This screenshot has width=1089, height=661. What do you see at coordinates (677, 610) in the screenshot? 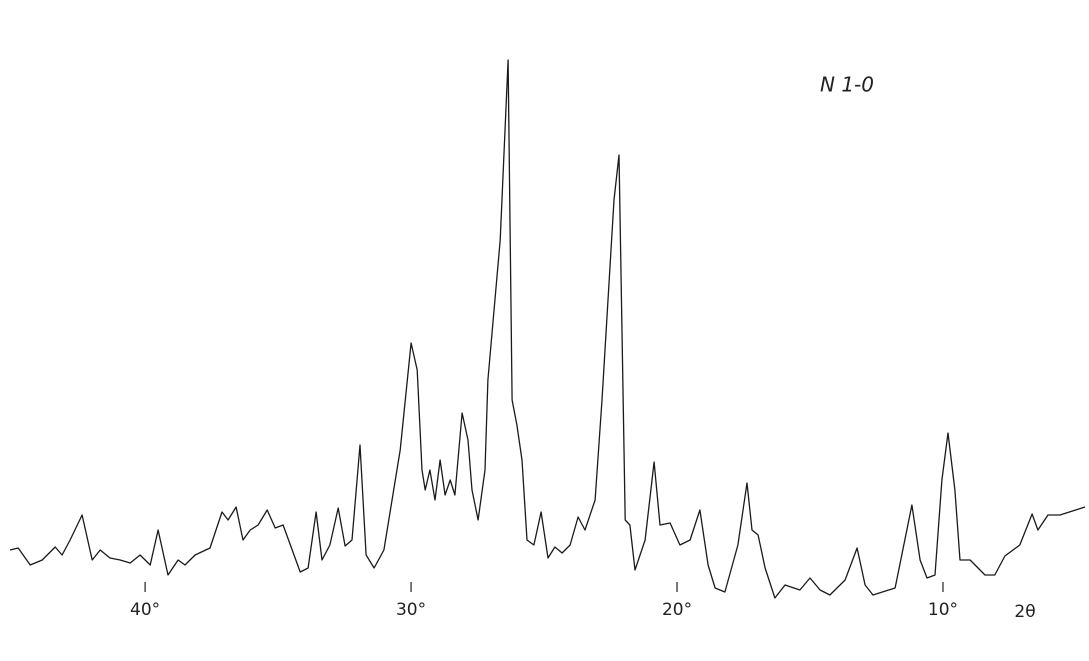
I see `x-tick-label: 20°` at bounding box center [677, 610].